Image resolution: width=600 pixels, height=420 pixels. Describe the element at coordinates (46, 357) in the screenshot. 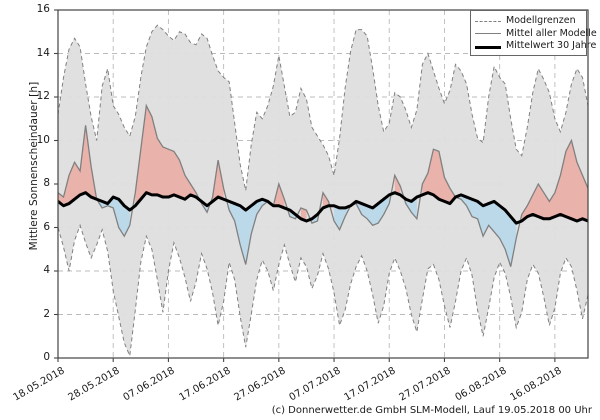

I see `y-tick-label: 0` at that location.